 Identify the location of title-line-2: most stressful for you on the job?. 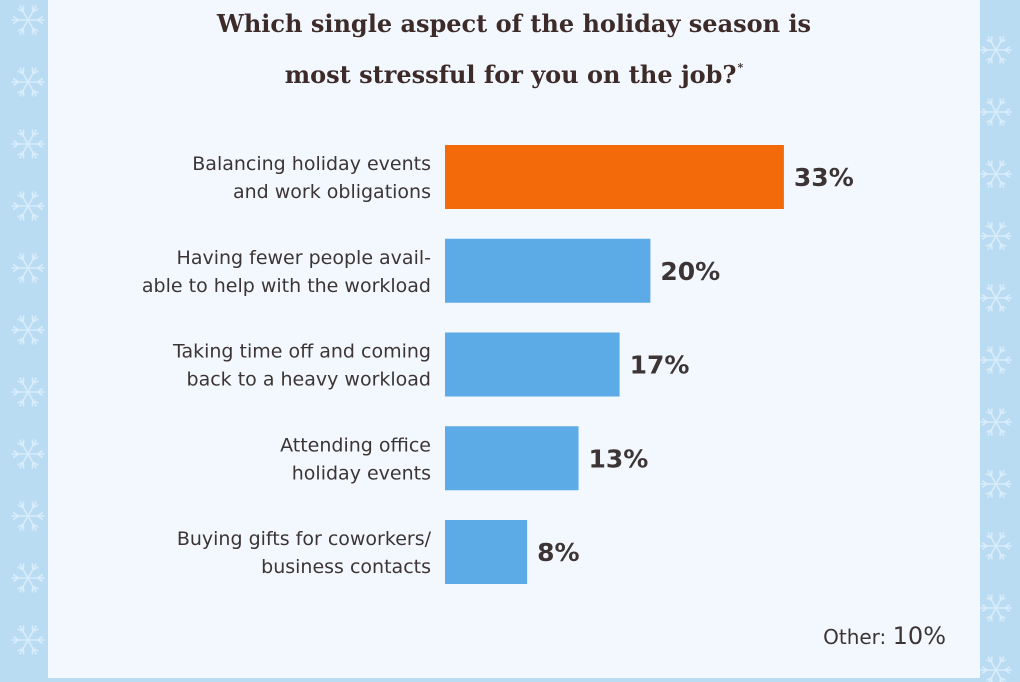
(510, 74).